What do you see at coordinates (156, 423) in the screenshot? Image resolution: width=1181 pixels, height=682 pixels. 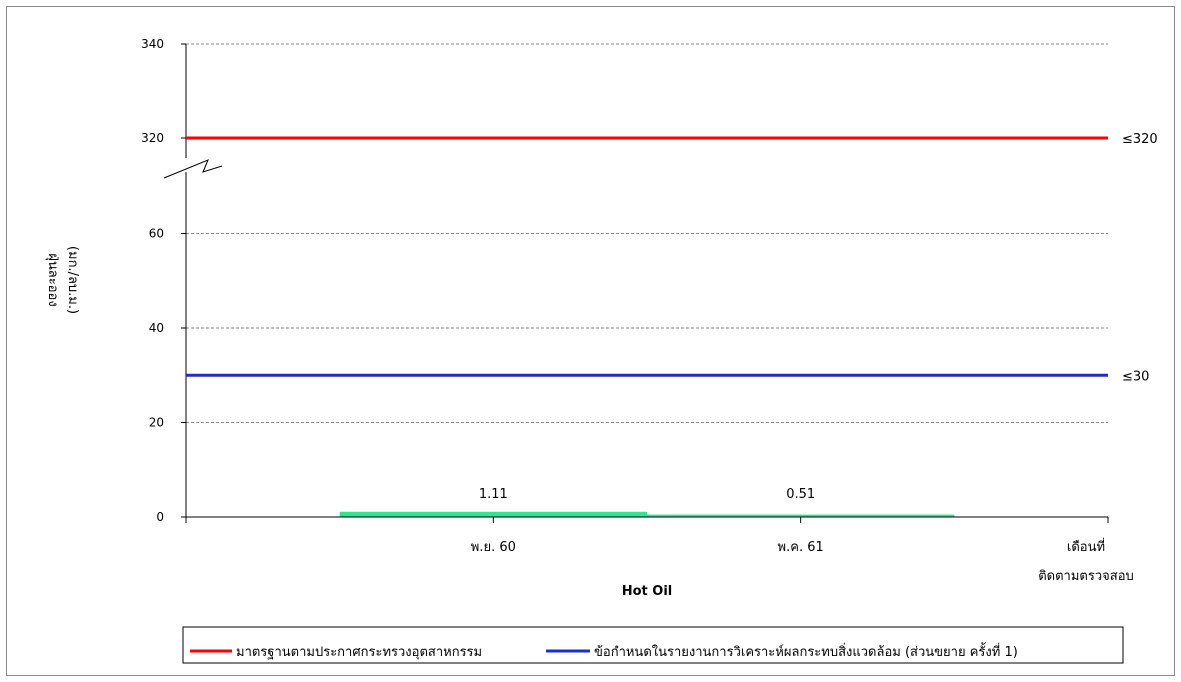 I see `y-tick-label: 20` at bounding box center [156, 423].